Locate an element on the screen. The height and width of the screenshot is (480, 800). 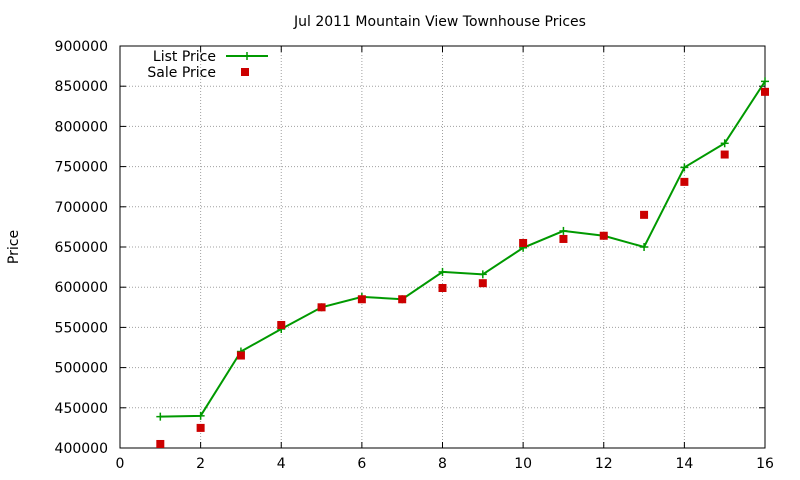
x-tick-label: 12 is located at coordinates (604, 464).